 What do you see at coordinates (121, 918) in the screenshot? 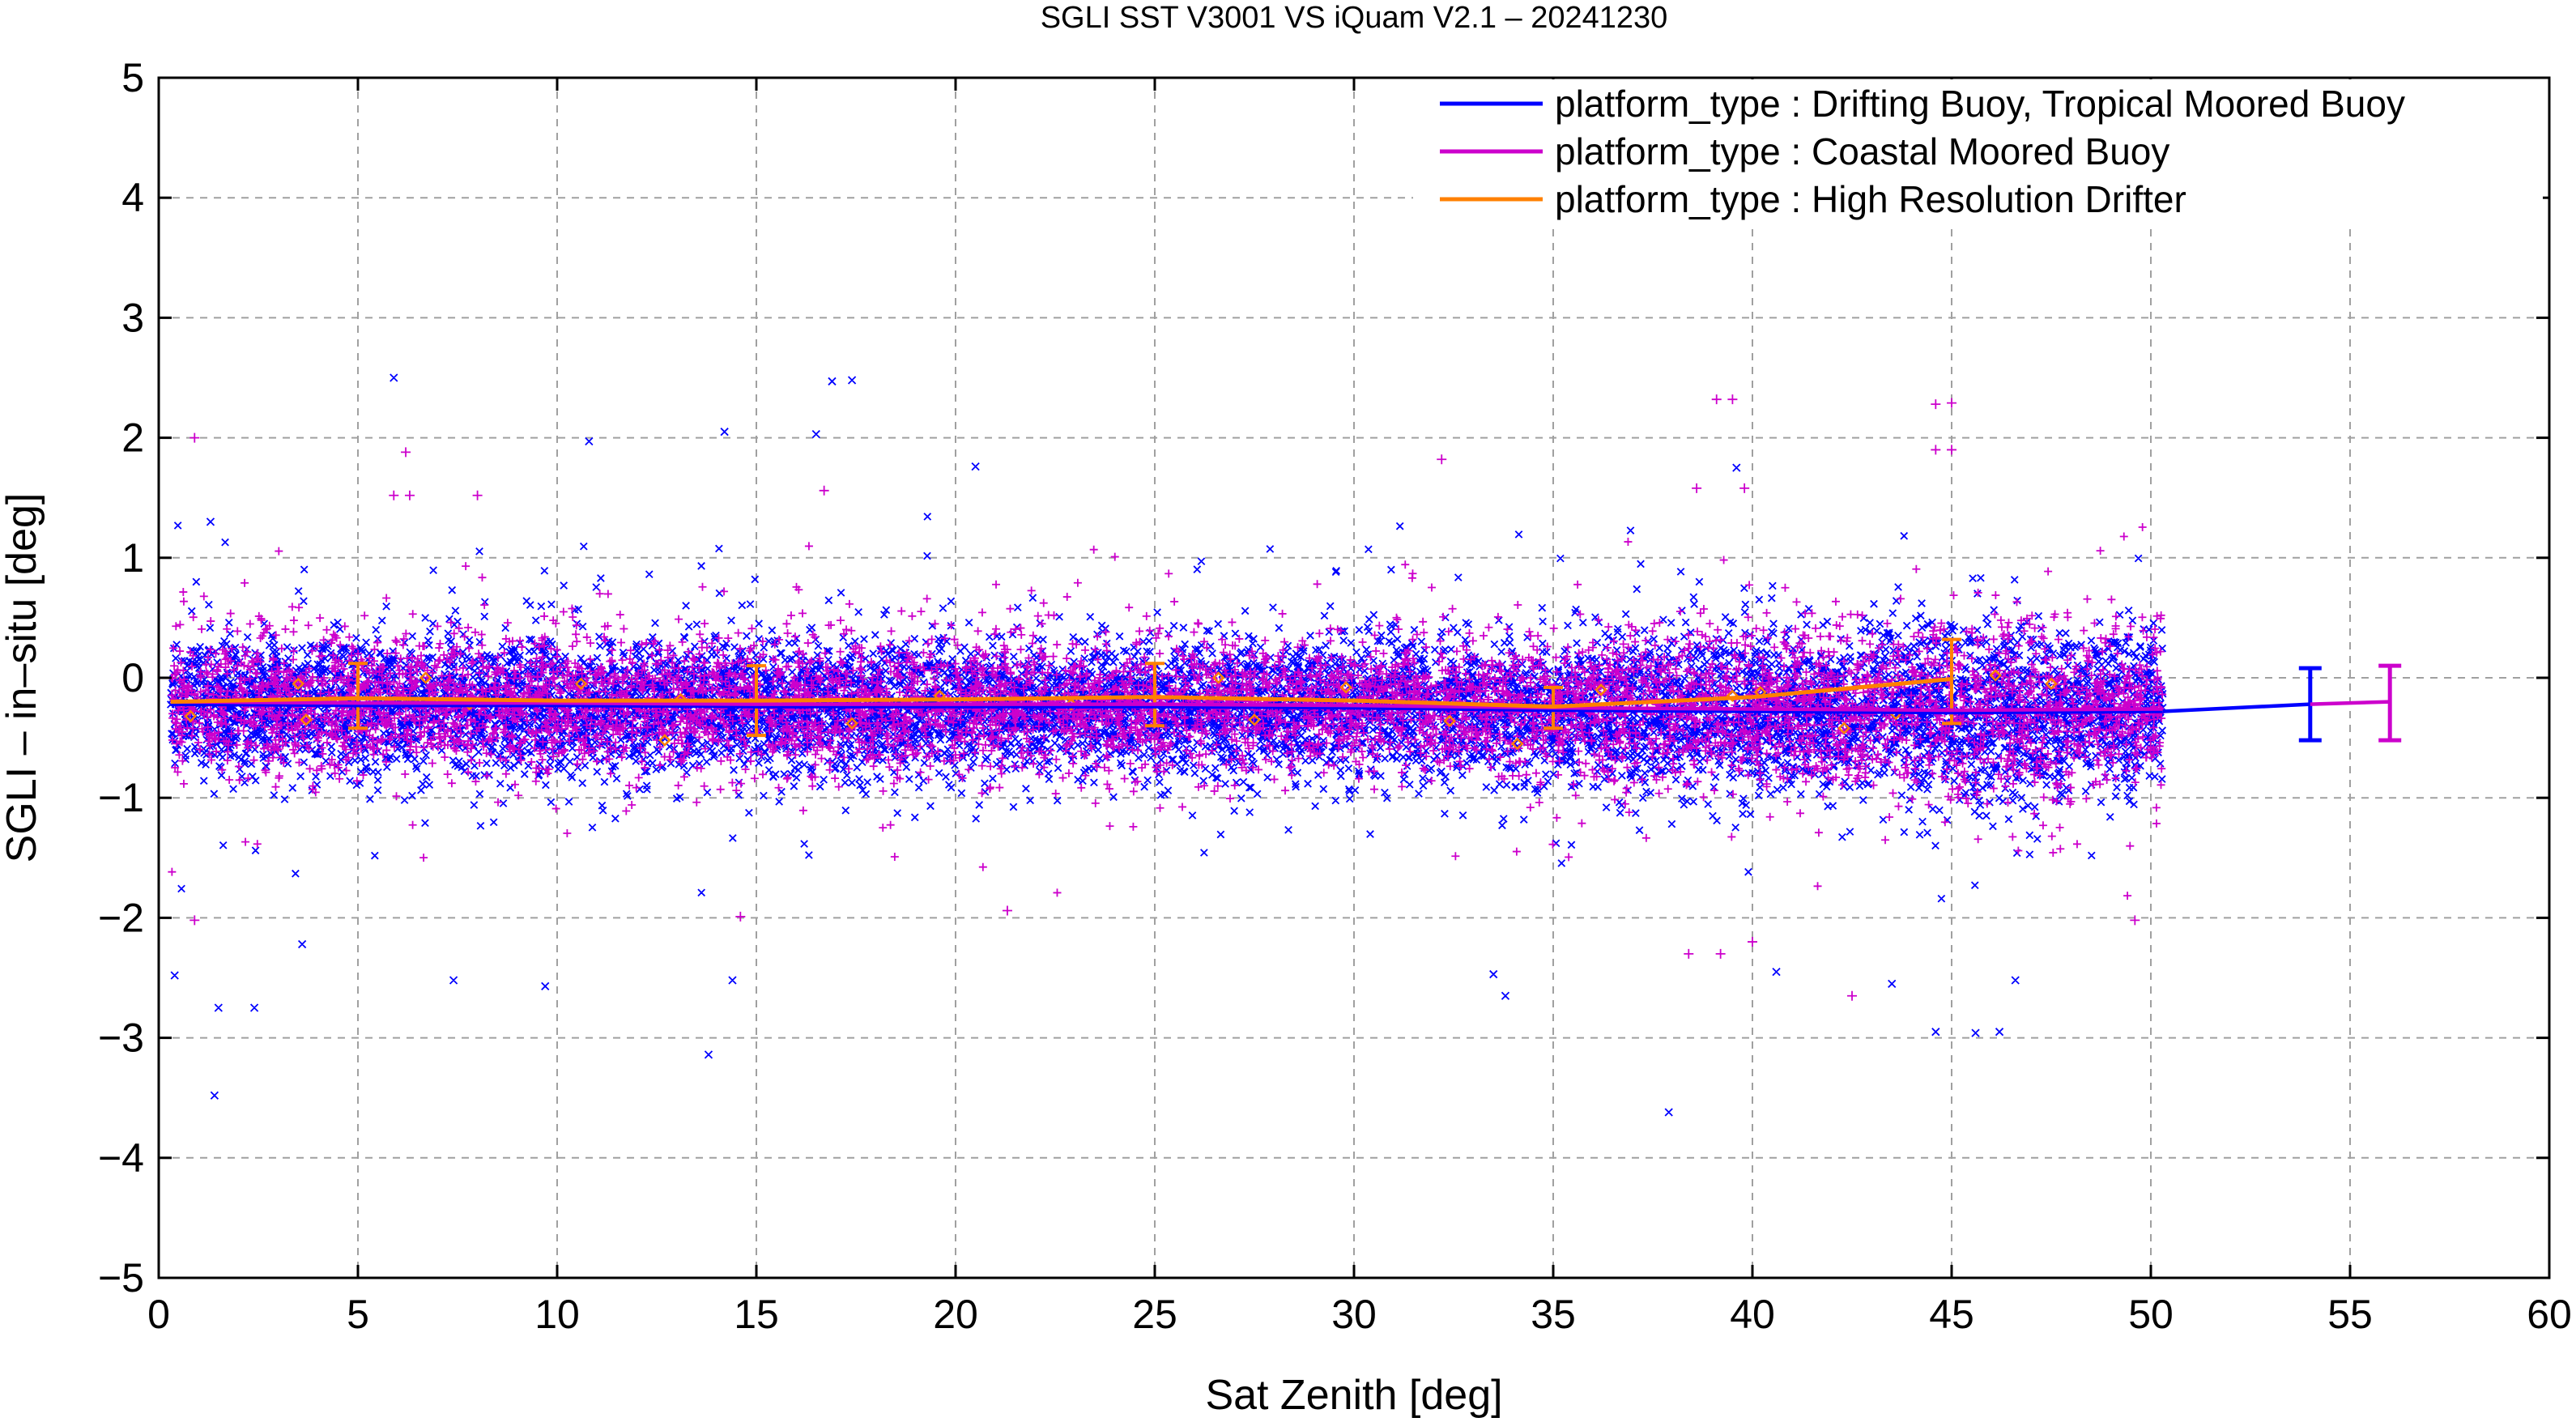
I see `y-tick-label: −2` at bounding box center [121, 918].